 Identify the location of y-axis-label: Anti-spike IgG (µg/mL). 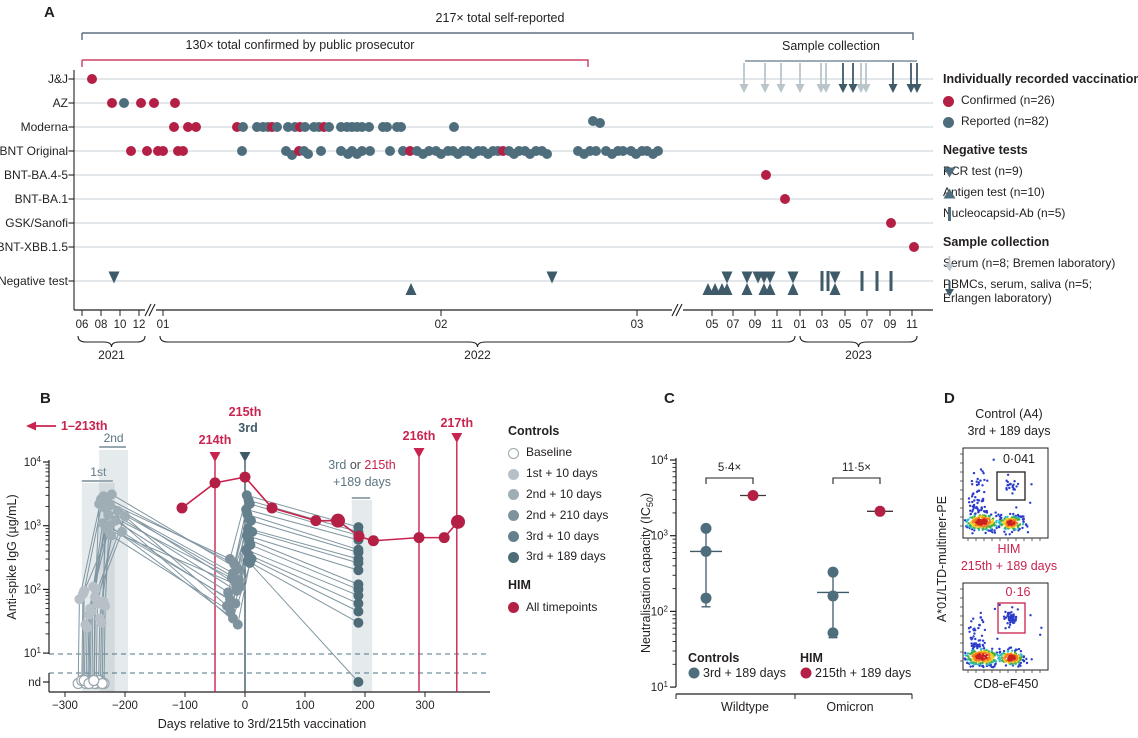
(12, 556).